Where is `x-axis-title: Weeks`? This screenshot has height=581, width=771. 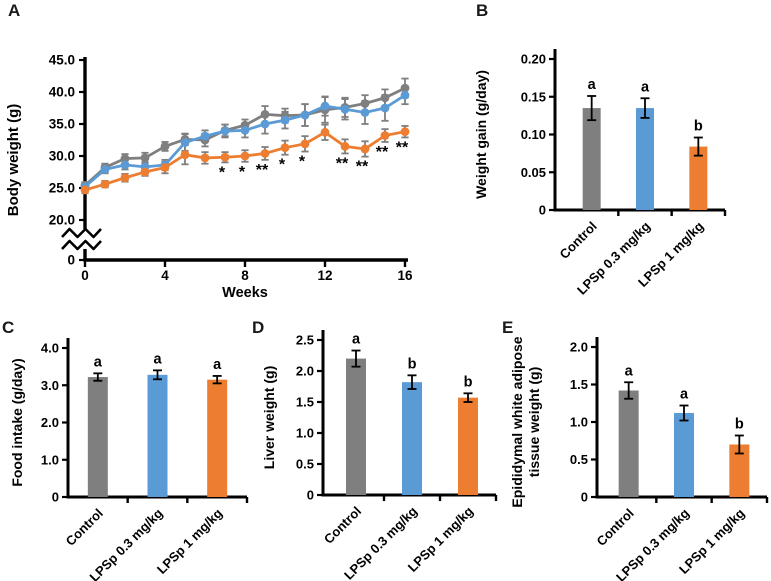
x-axis-title: Weeks is located at coordinates (245, 293).